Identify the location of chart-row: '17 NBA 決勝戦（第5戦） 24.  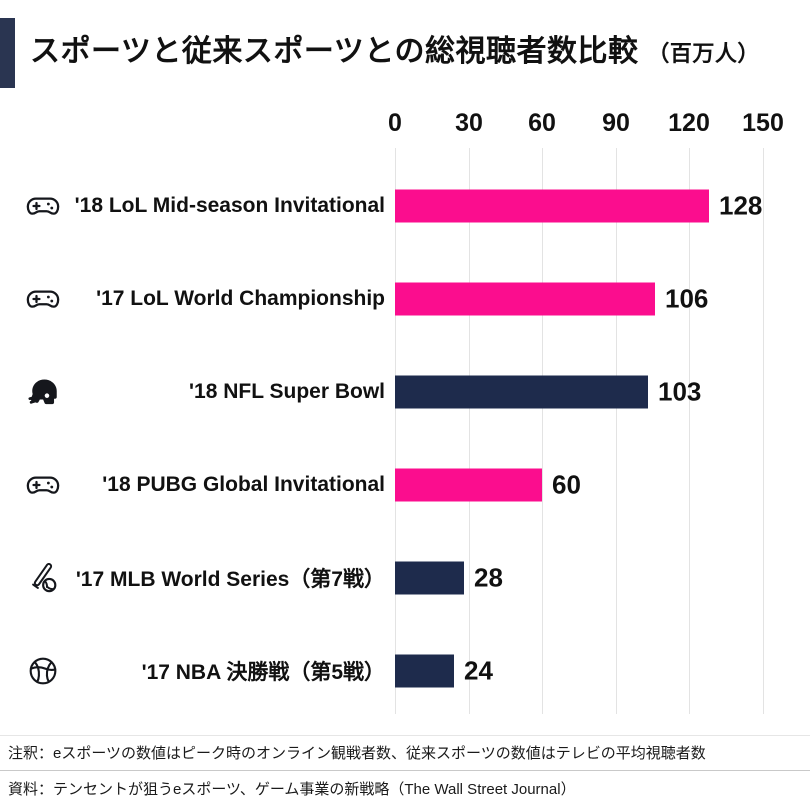
(405, 671).